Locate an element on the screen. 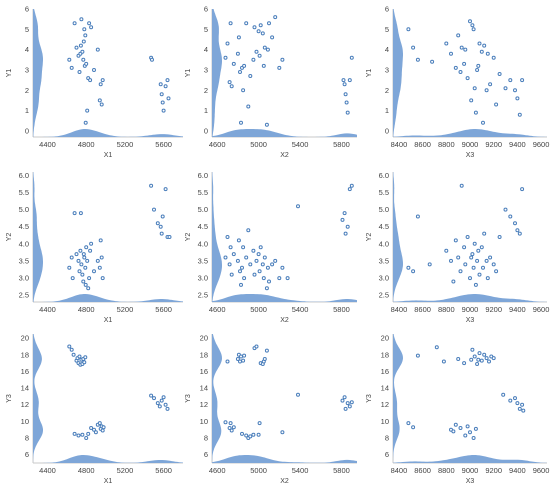  y-tick-label: 6.0 is located at coordinates (24, 175).